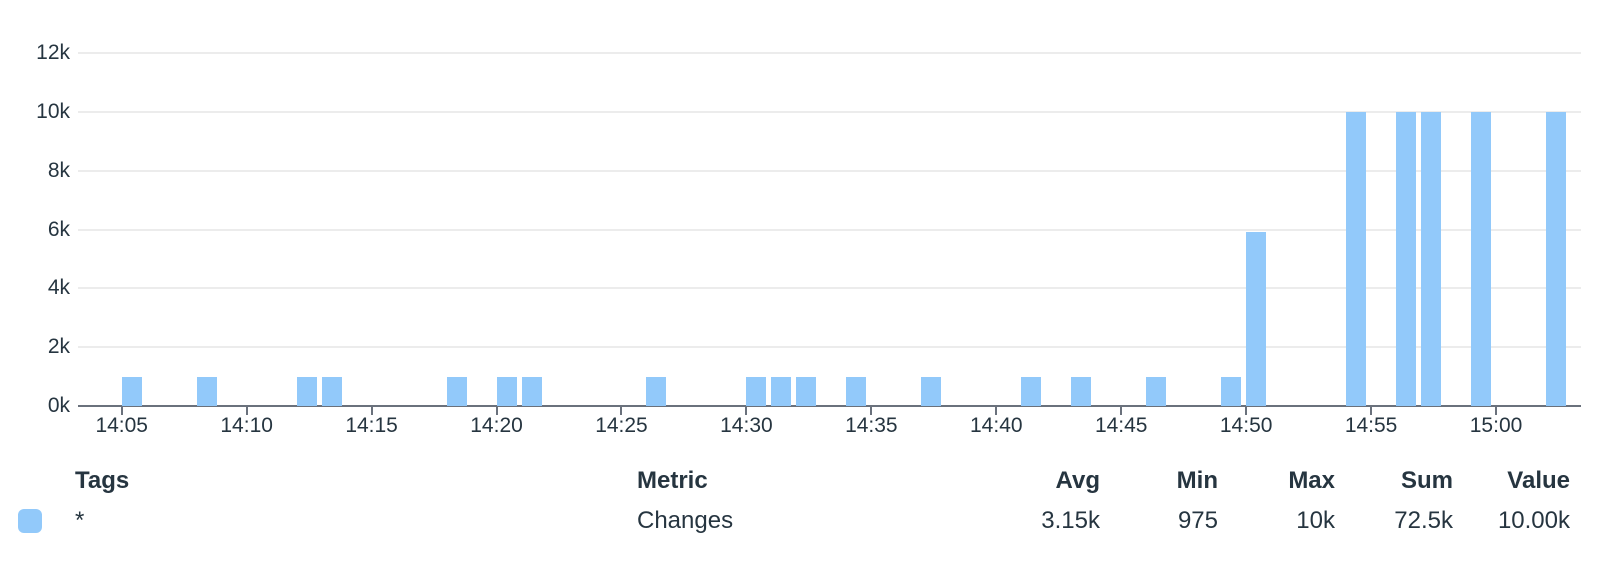 The height and width of the screenshot is (568, 1600). Describe the element at coordinates (746, 425) in the screenshot. I see `x-axis-tick-label: 14:30` at that location.